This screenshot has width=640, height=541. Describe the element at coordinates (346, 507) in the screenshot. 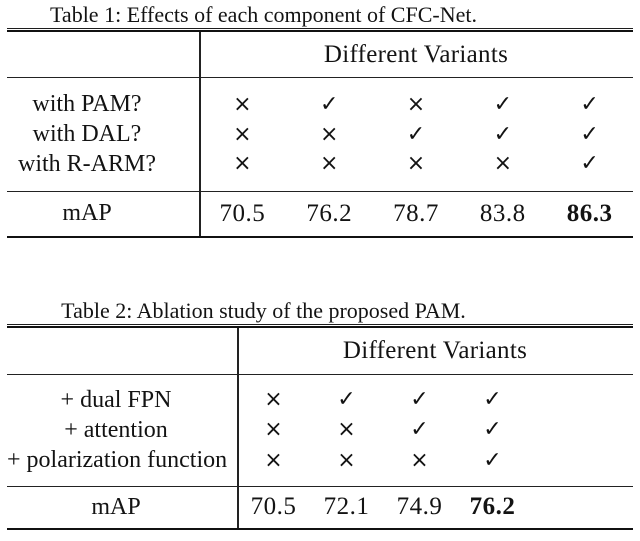

I see `map-value: 72.1` at that location.